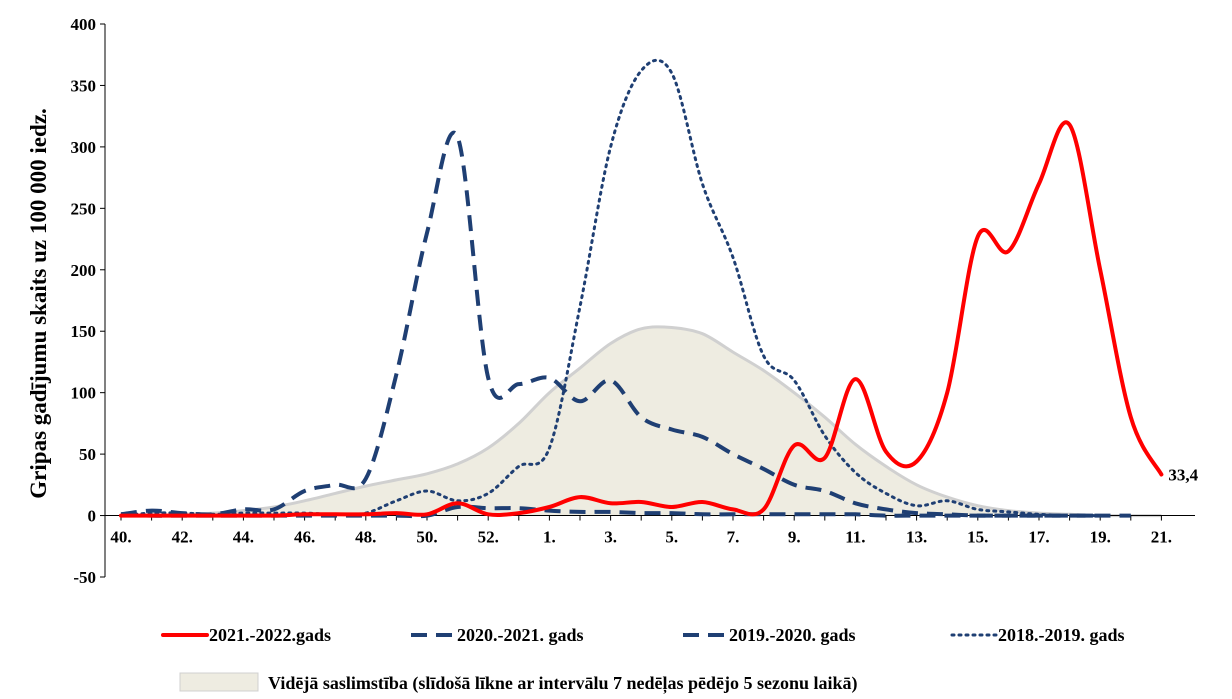  Describe the element at coordinates (520, 635) in the screenshot. I see `legend-label: 2020.-2021. gads` at that location.